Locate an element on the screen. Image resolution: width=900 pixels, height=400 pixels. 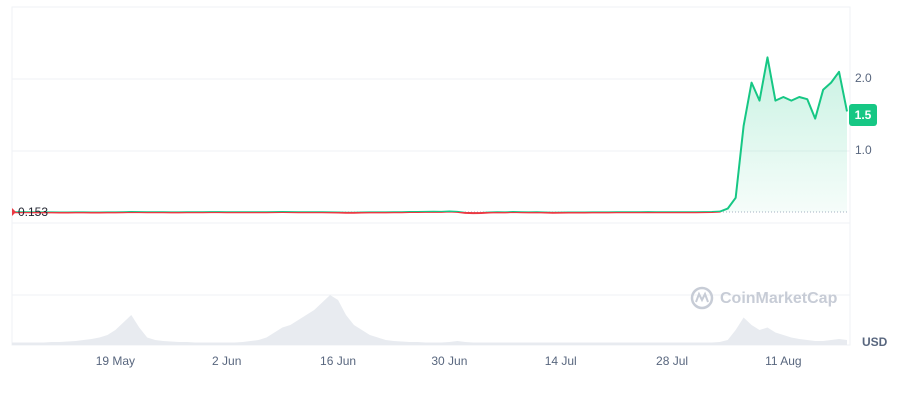
watermark-logo-mark is located at coordinates (702, 297).